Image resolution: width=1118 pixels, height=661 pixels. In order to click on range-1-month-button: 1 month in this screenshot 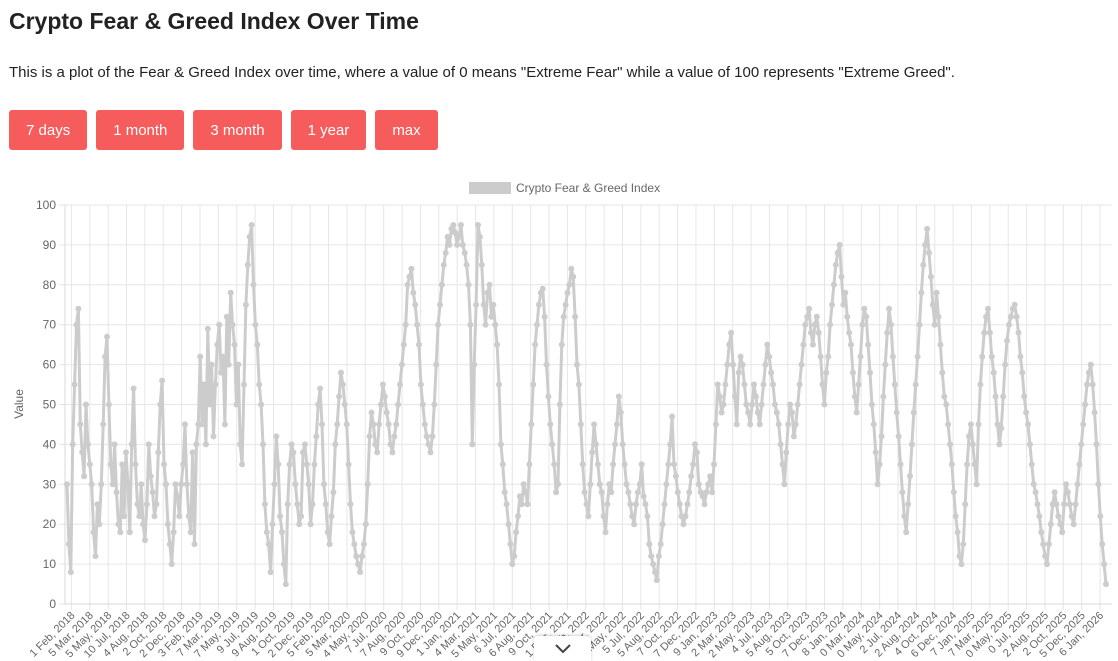, I will do `click(140, 130)`.